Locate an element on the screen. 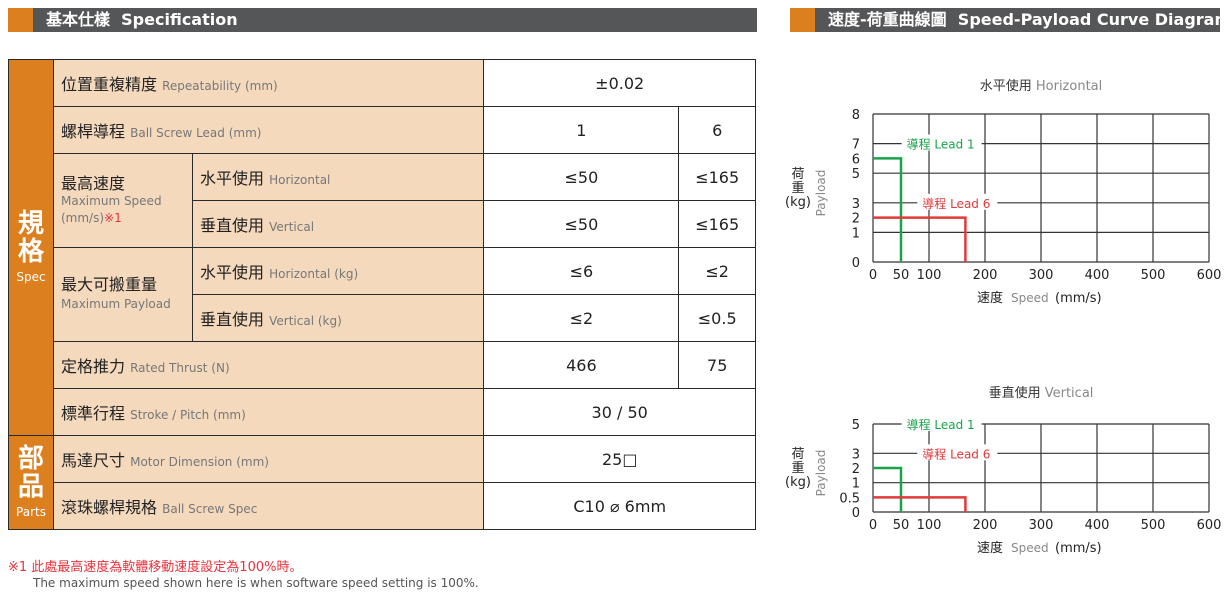 Image resolution: width=1227 pixels, height=598 pixels. chart-header: 速度-荷重曲線圖 Speed-Payload Curve Diagram is located at coordinates (1008, 20).